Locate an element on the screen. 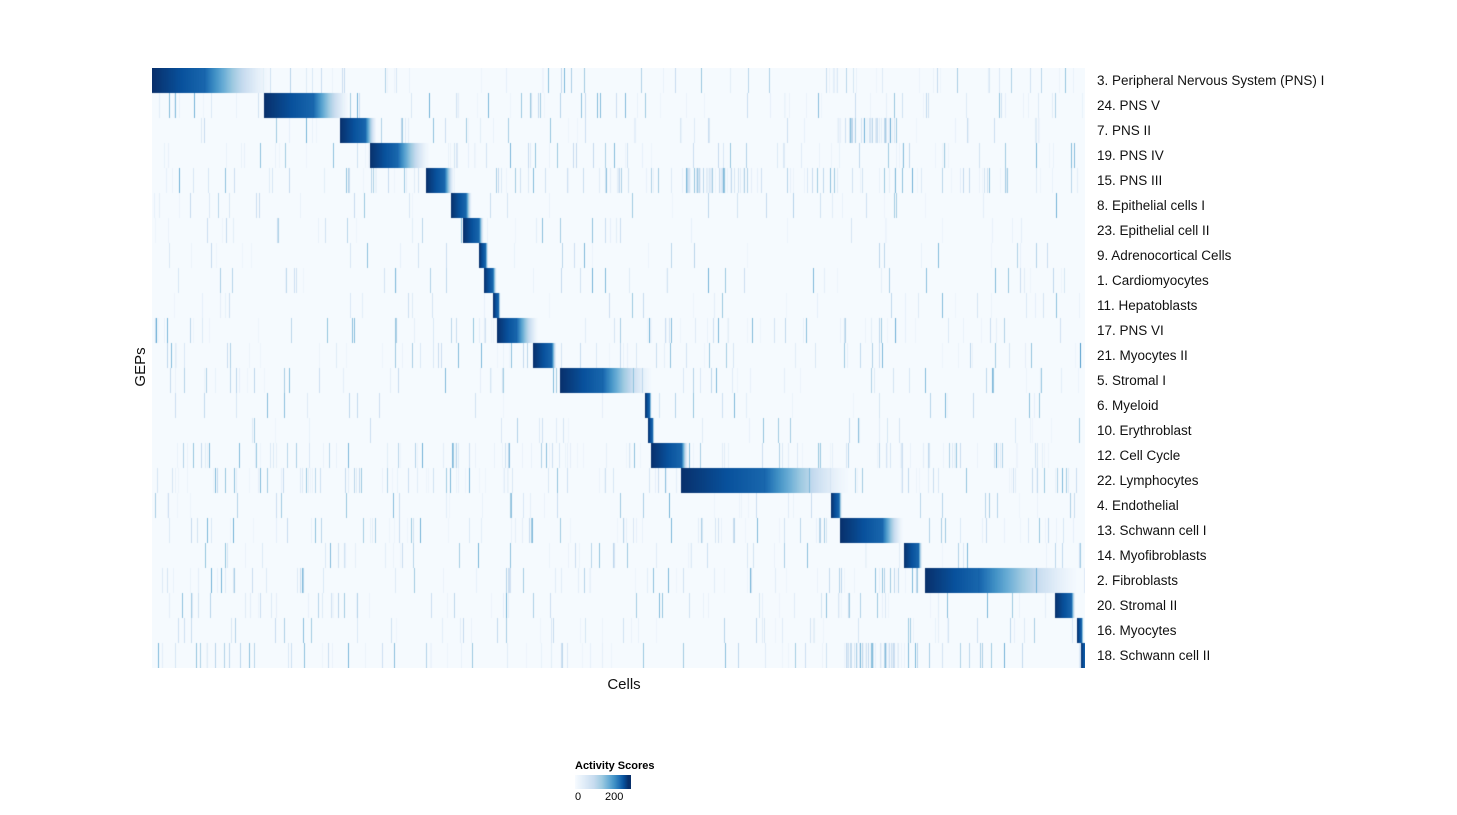 The image size is (1457, 815). row-label: 11. Hepatoblasts is located at coordinates (1147, 305).